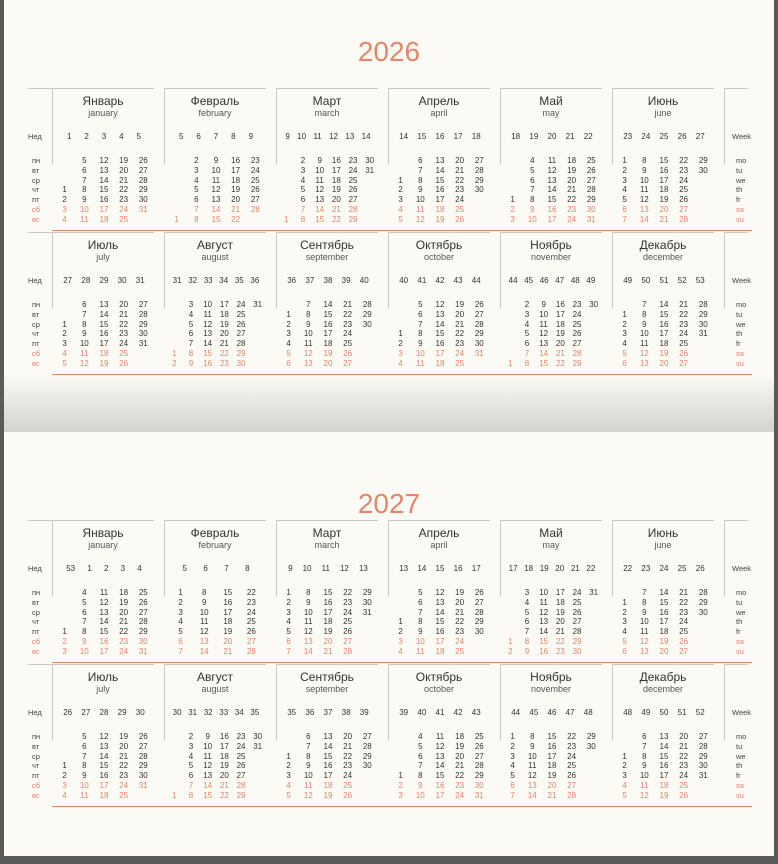 The width and height of the screenshot is (778, 864). Describe the element at coordinates (308, 632) in the screenshot. I see `day-cell: 12` at that location.